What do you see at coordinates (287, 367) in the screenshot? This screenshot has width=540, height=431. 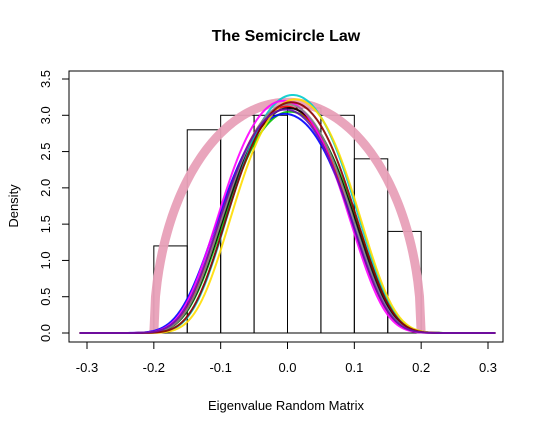 I see `x-tick-label: 0.0` at bounding box center [287, 367].